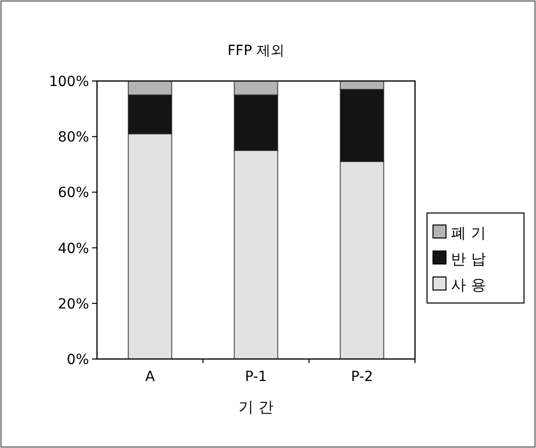  I want to click on x-tick-label: P-1, so click(256, 377).